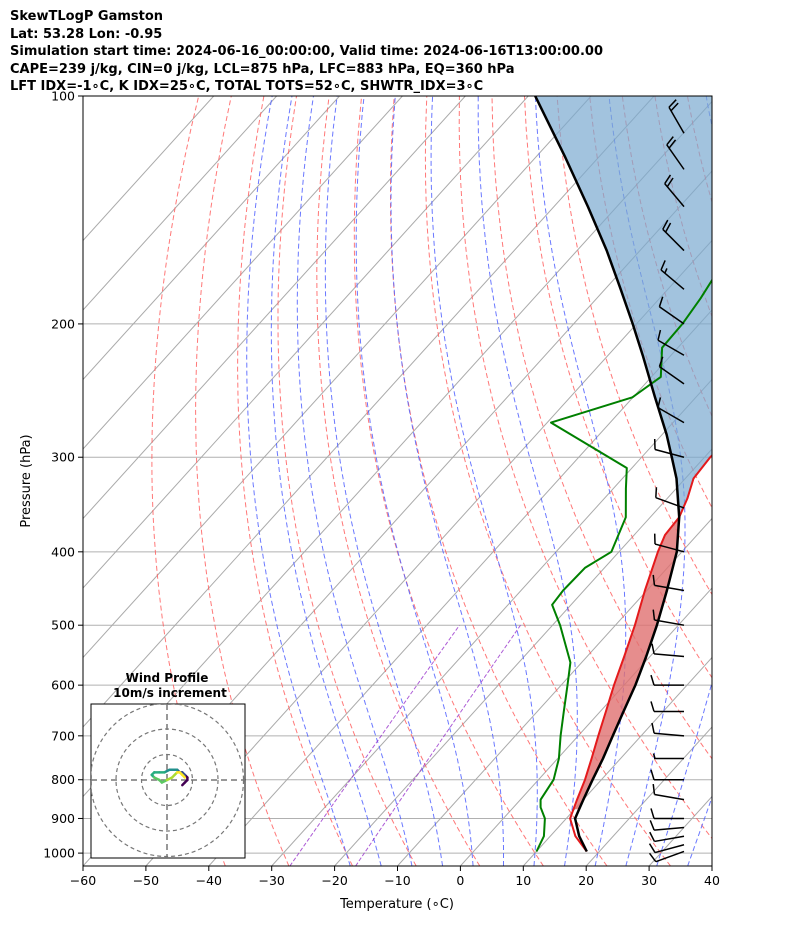 Image resolution: width=794 pixels, height=937 pixels. I want to click on y-tick-label: 800, so click(63, 779).